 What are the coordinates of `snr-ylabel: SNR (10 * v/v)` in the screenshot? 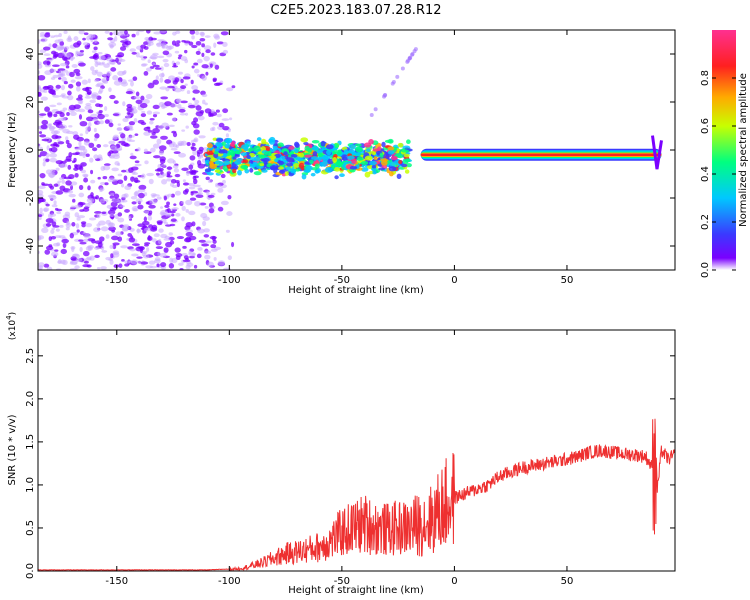 It's located at (12, 449).